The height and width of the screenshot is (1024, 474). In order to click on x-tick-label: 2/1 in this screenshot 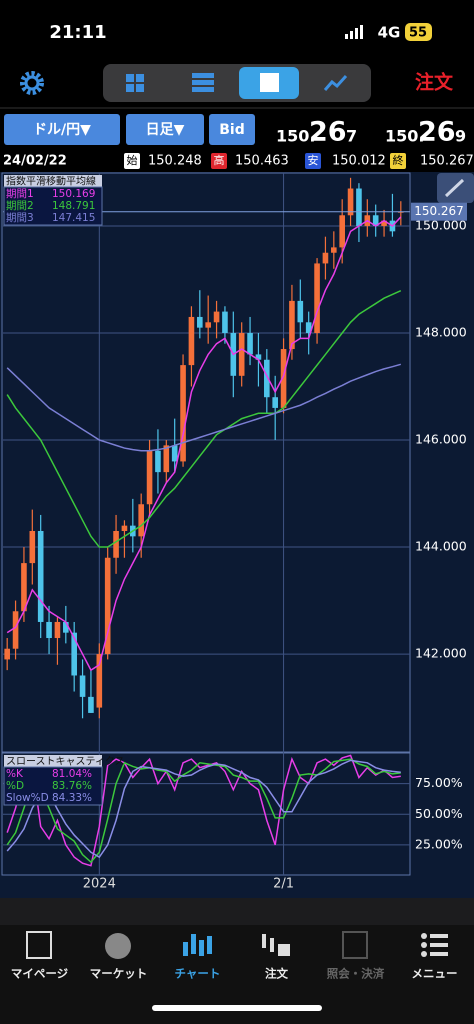, I will do `click(283, 884)`.